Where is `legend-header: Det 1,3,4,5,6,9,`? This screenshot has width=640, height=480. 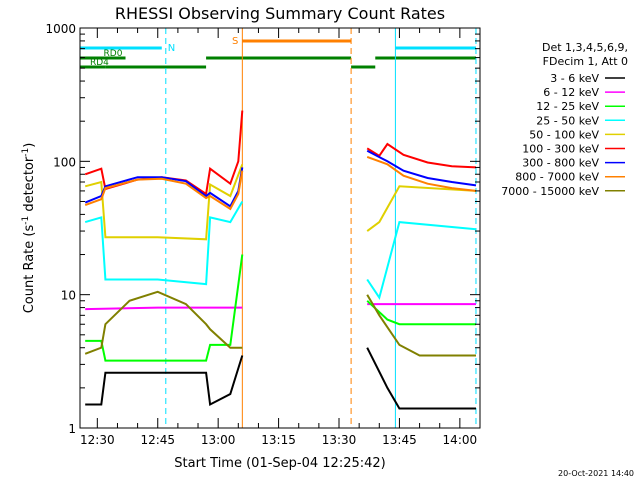 legend-header: Det 1,3,4,5,6,9, is located at coordinates (585, 47).